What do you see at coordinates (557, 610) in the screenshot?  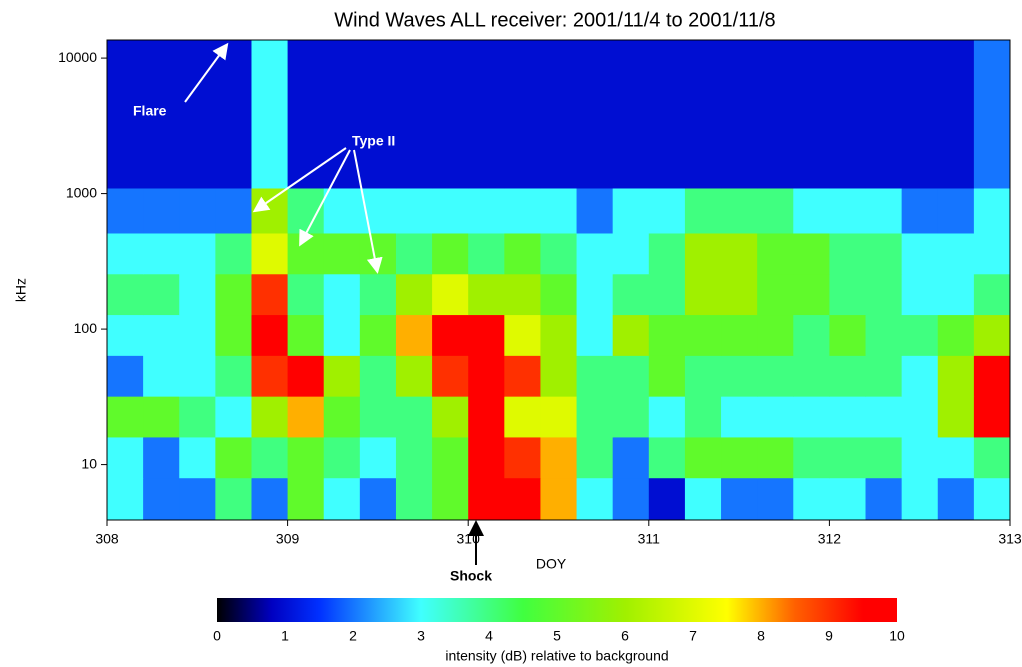 I see `colorbar` at bounding box center [557, 610].